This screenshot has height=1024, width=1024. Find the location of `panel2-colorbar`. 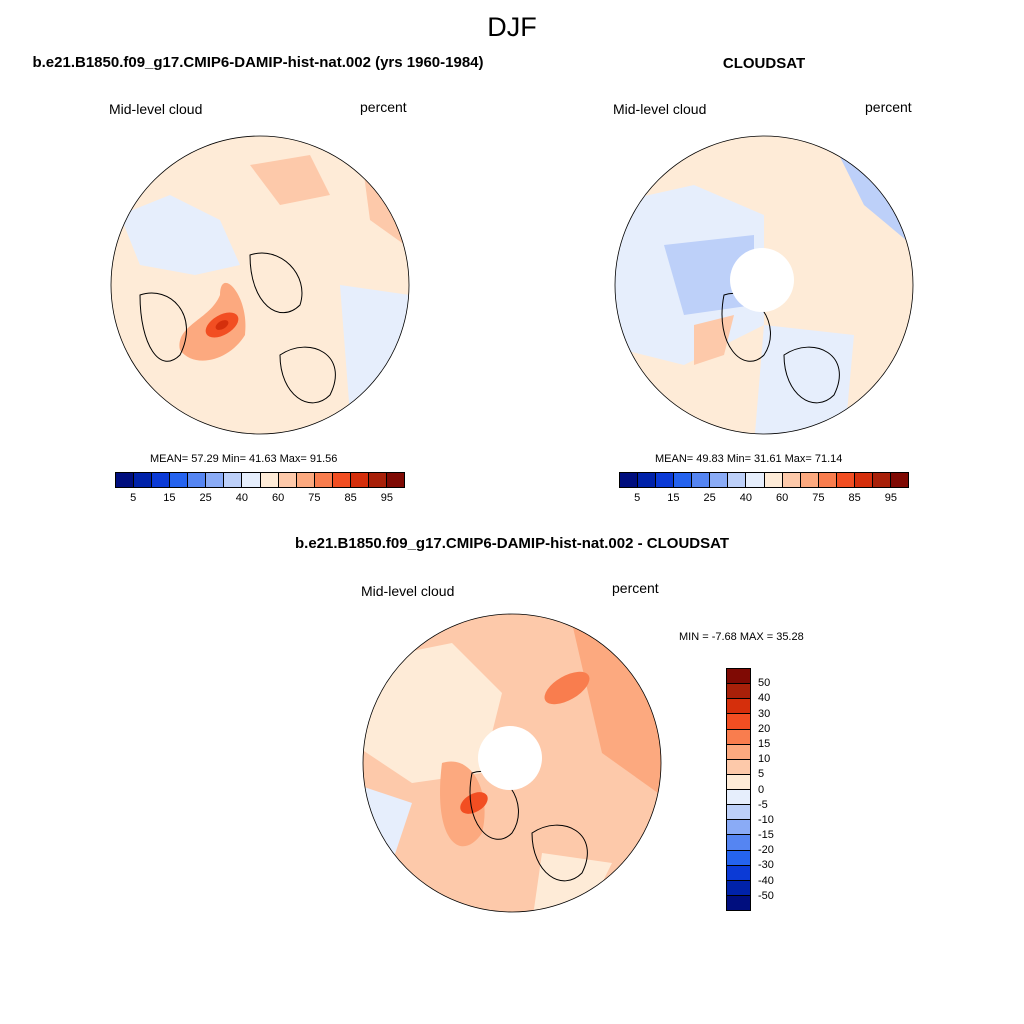

panel2-colorbar is located at coordinates (764, 480).